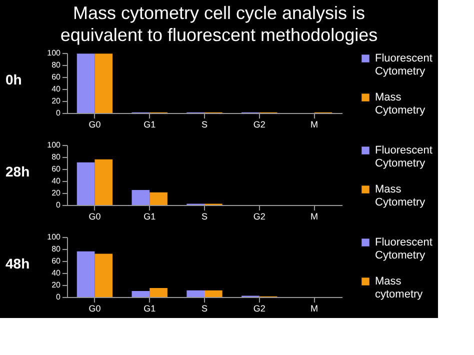 This screenshot has width=474, height=355. I want to click on y-axis-title: 0h, so click(14, 80).